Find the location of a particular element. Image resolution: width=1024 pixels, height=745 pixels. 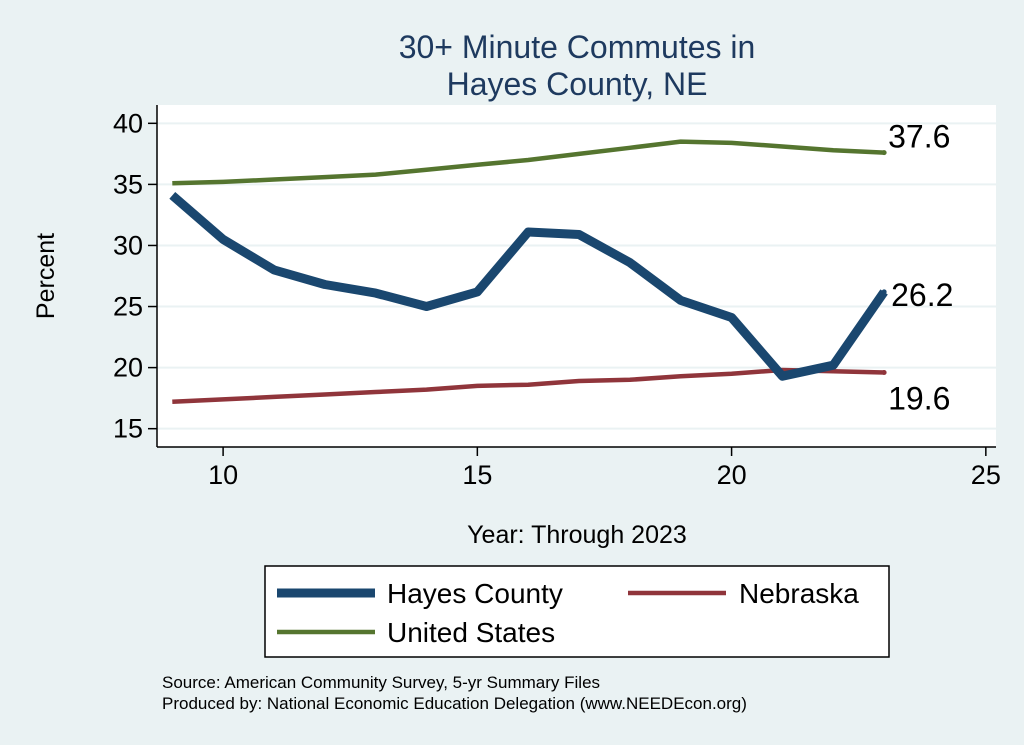

legend: Hayes County Nebraska United States is located at coordinates (577, 611).